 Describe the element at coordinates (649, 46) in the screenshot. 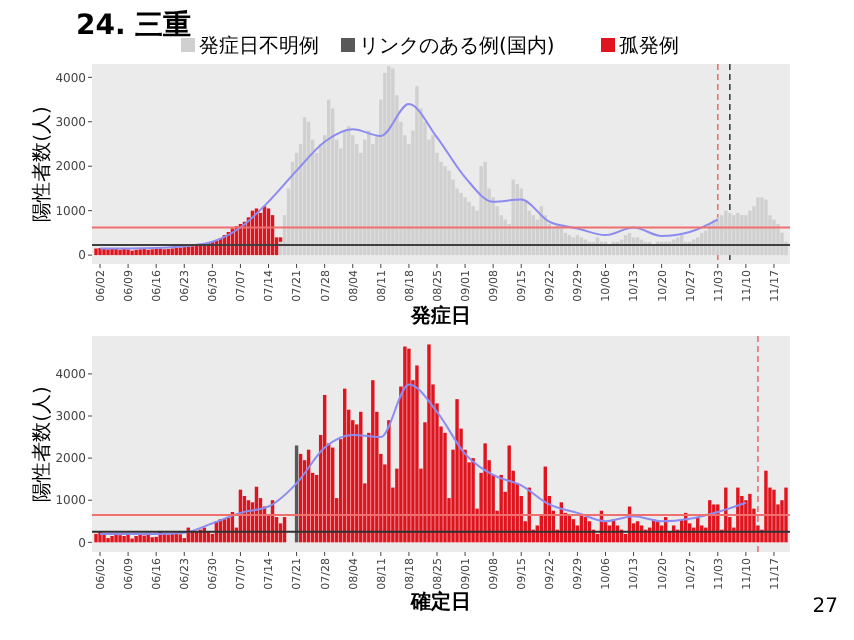

I see `legend-label: 孤発例` at that location.